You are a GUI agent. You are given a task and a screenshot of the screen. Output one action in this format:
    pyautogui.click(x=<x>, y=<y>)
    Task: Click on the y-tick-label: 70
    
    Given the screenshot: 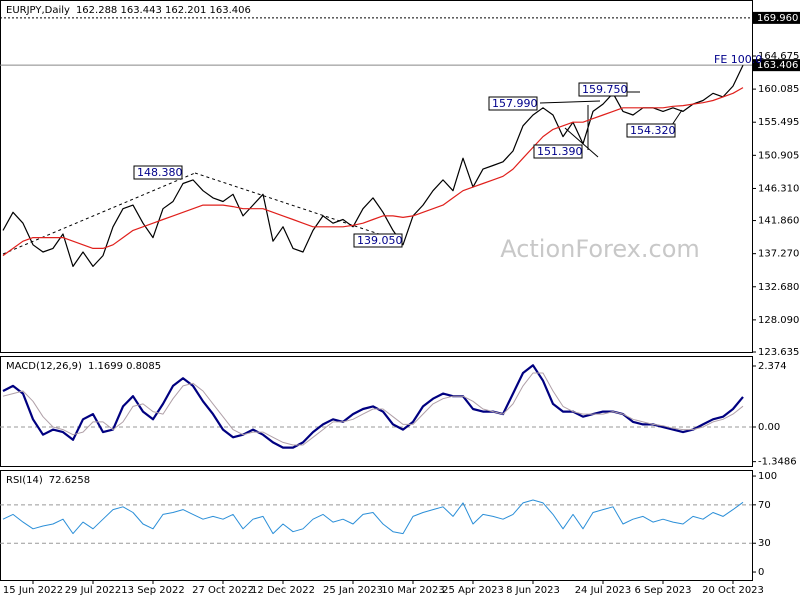 What is the action you would take?
    pyautogui.click(x=764, y=505)
    